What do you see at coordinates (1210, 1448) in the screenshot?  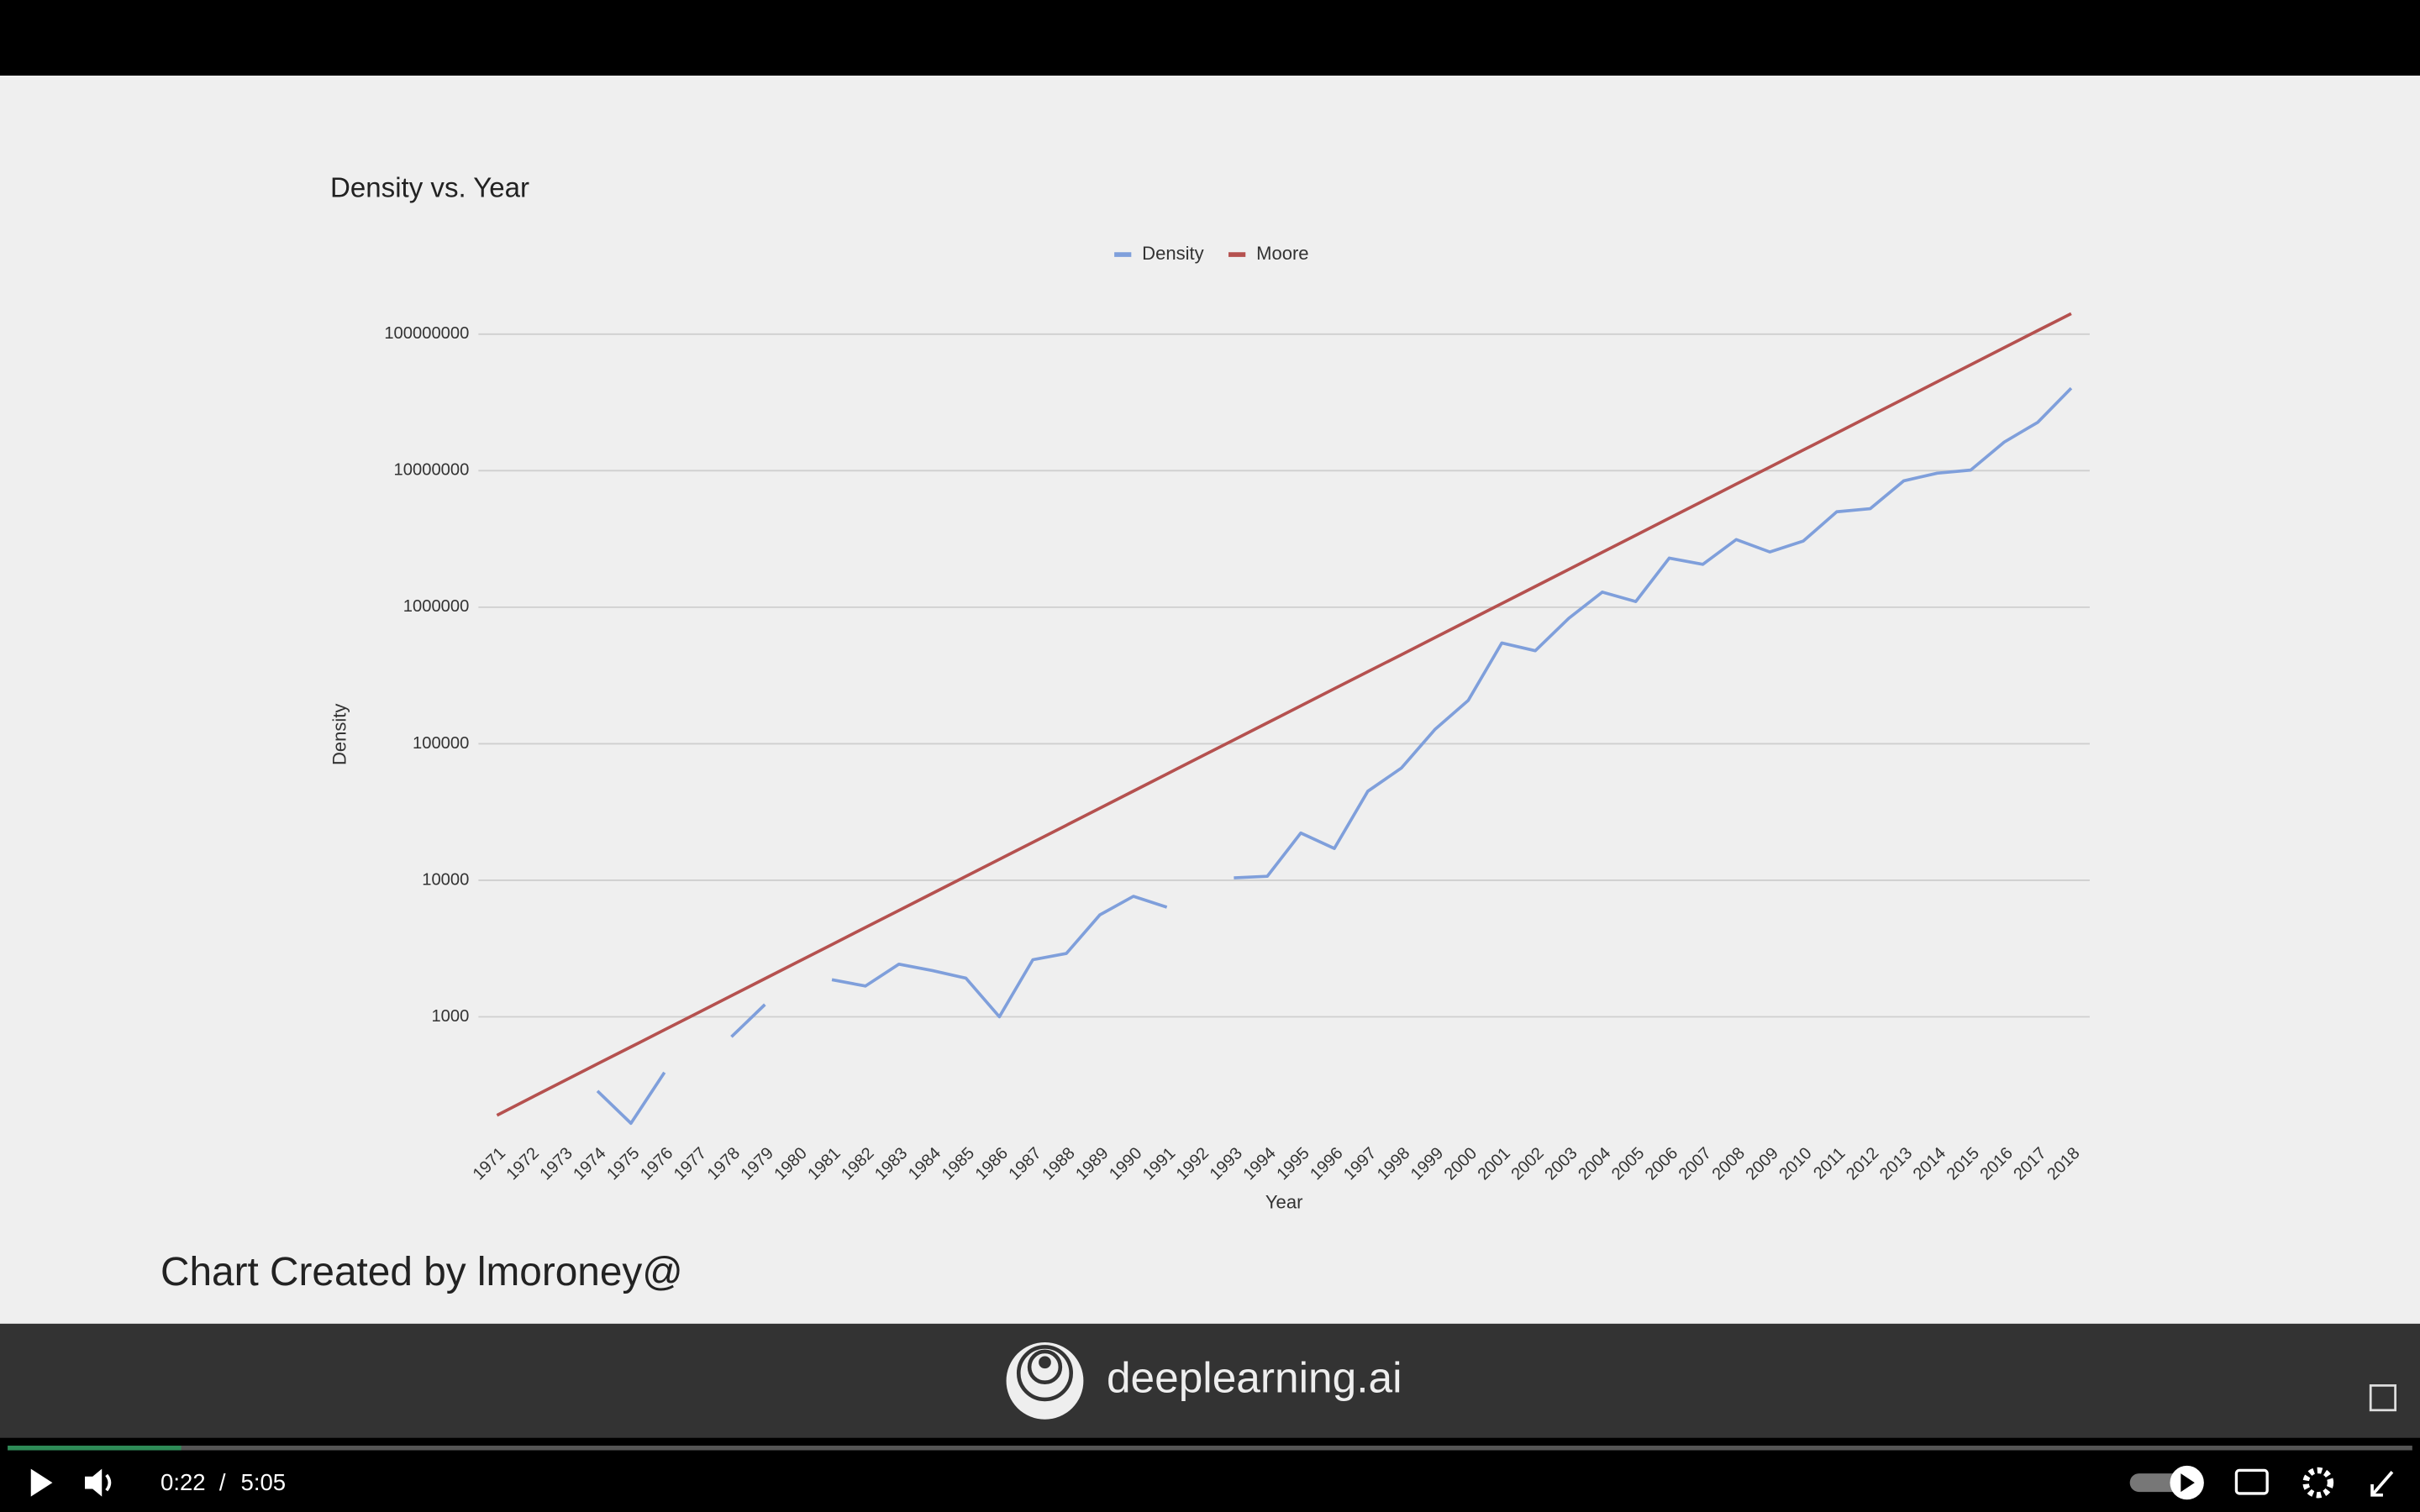 I see `progress-track` at bounding box center [1210, 1448].